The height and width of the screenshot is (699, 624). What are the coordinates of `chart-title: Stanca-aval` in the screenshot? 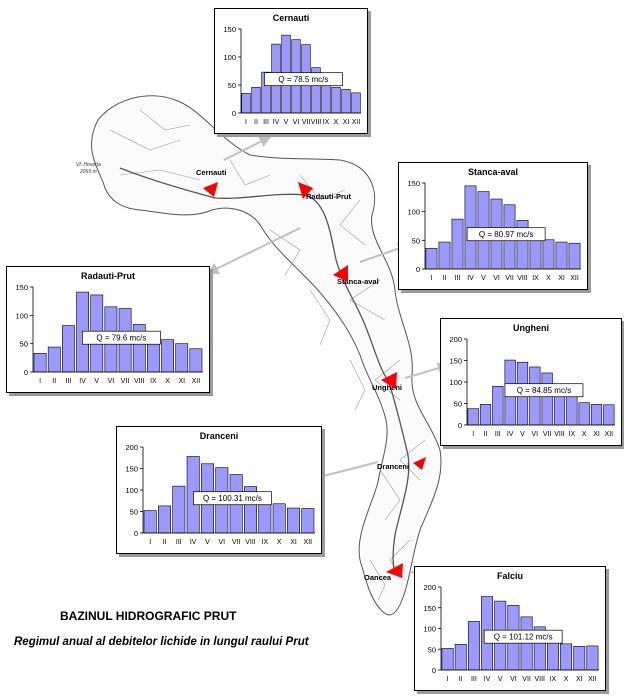 It's located at (493, 172).